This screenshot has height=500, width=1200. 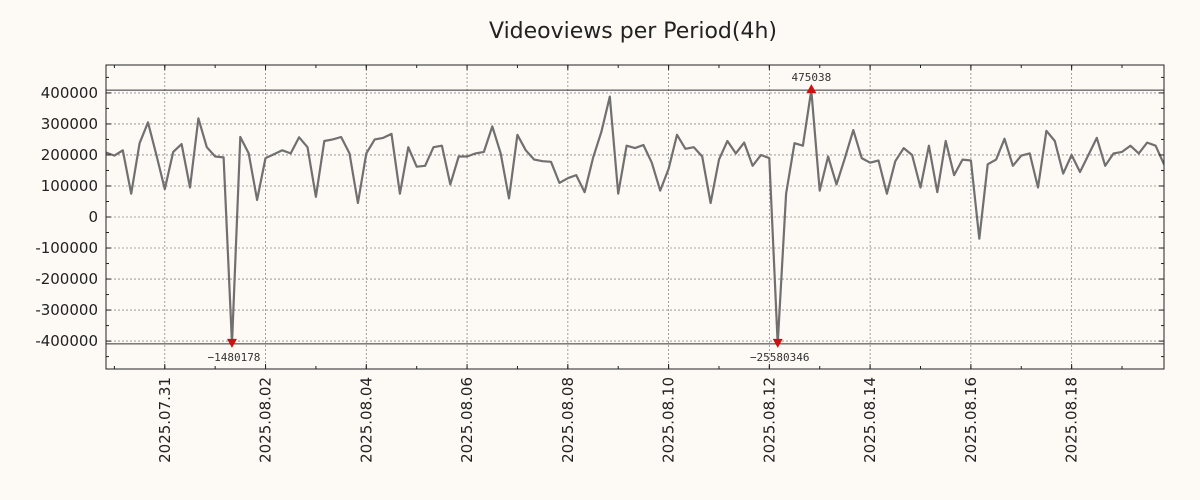 What do you see at coordinates (769, 420) in the screenshot?
I see `x-tick-label: 2025.08.12` at bounding box center [769, 420].